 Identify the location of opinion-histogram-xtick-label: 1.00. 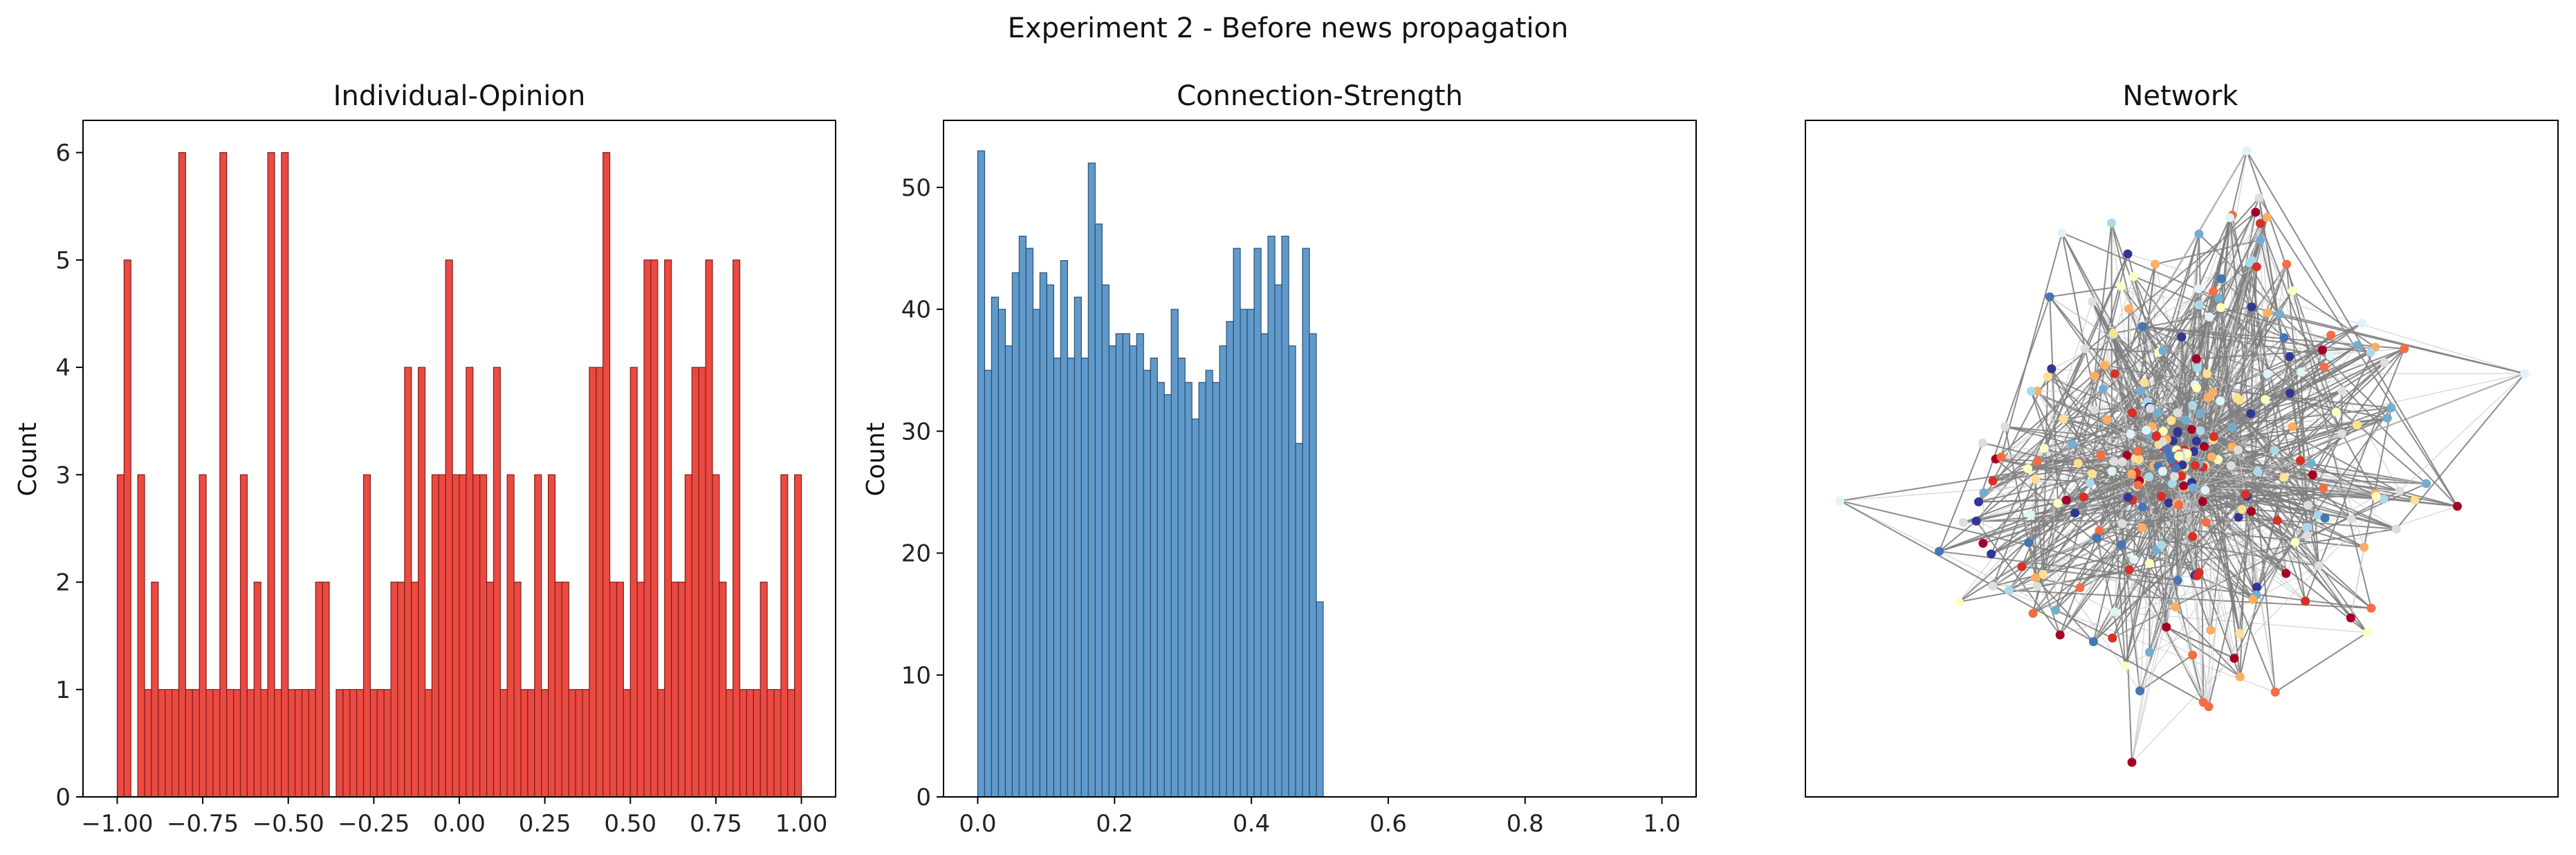
(801, 824).